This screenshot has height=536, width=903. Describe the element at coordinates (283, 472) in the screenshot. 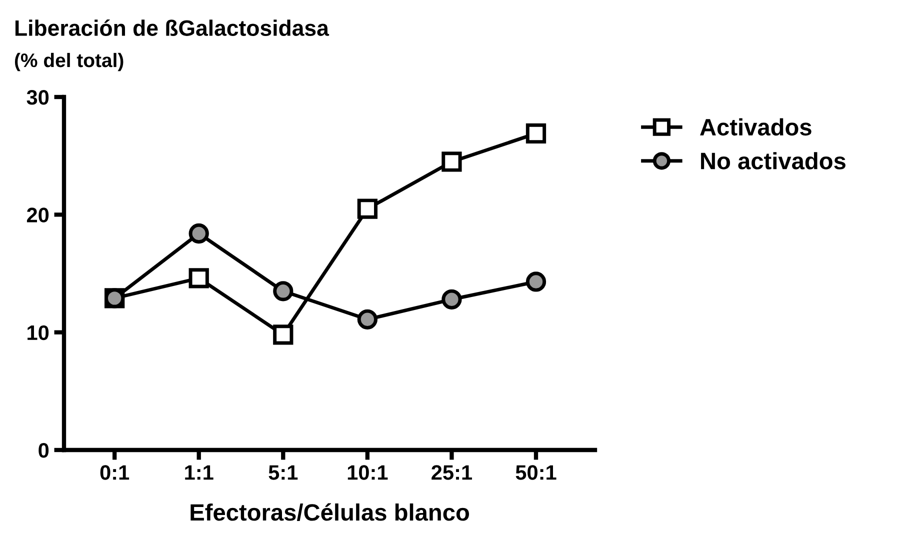

I see `x-tick-label: 5:1` at that location.